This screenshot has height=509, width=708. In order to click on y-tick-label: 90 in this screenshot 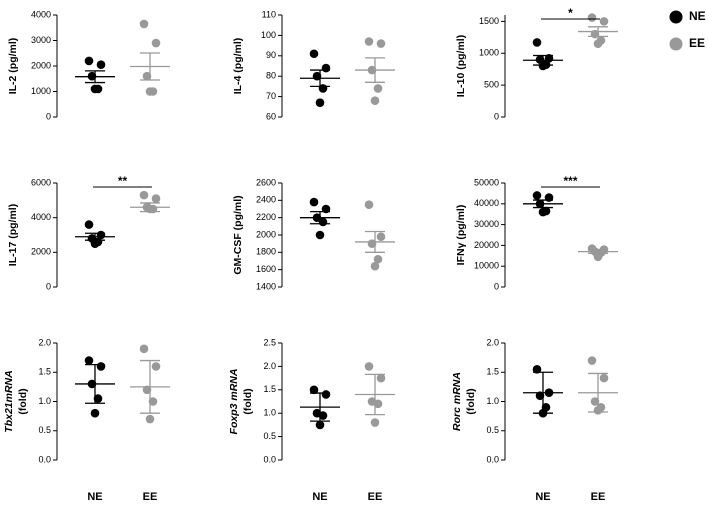, I will do `click(271, 55)`.